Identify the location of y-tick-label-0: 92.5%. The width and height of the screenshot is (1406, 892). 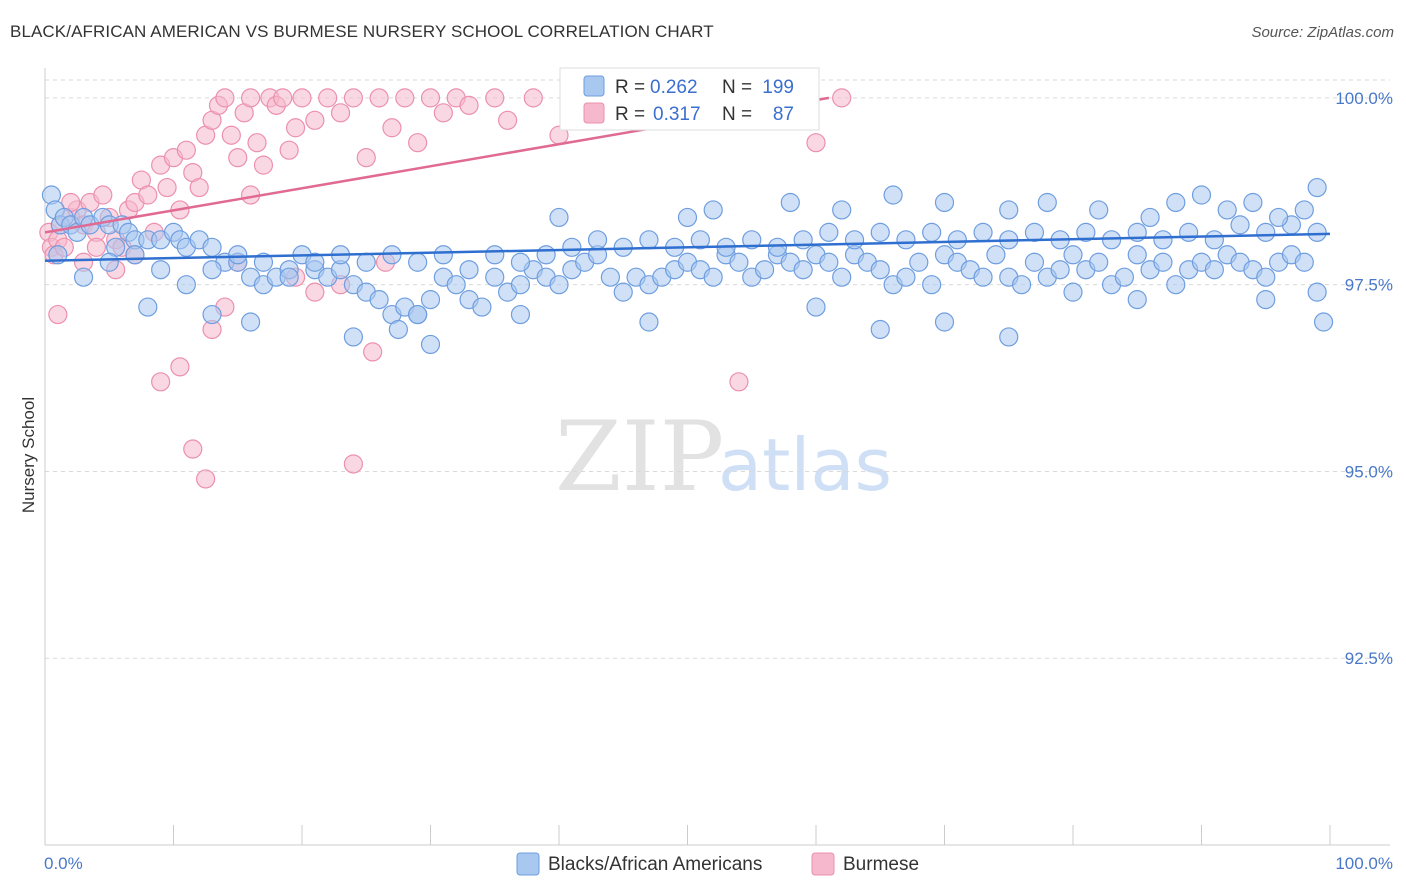
(1369, 658).